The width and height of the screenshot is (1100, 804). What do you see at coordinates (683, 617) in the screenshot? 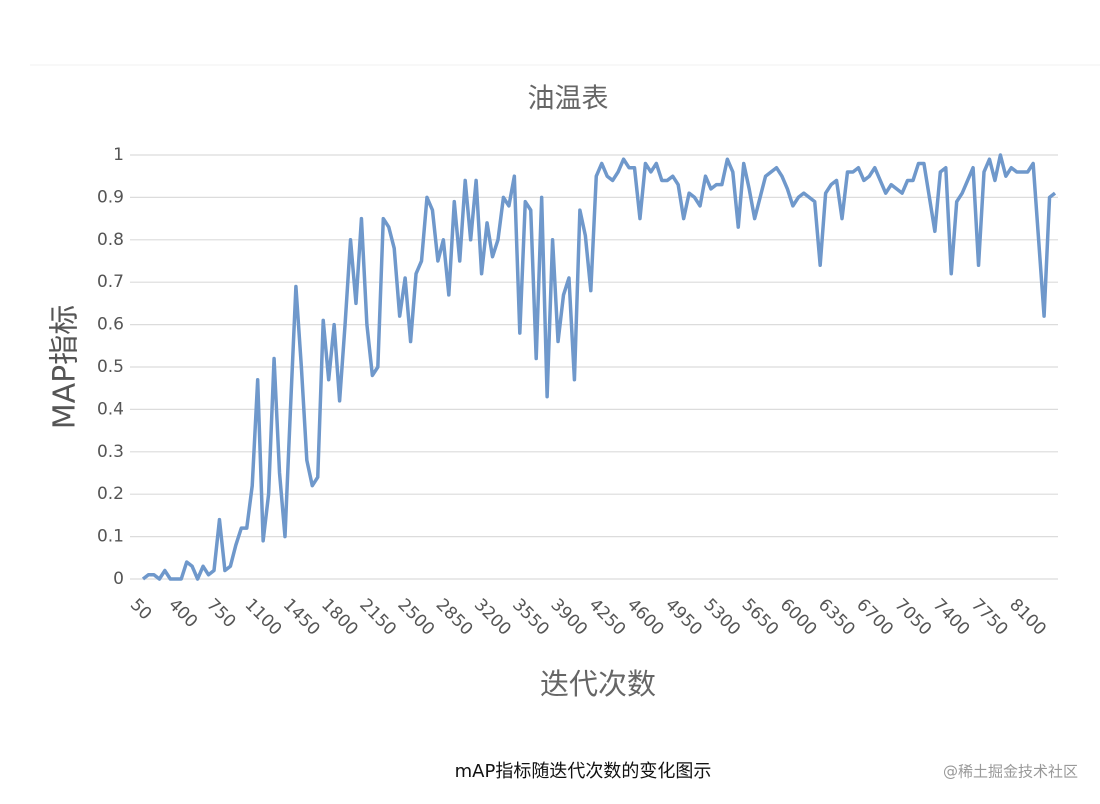
I see `x-tick-label: 4950` at bounding box center [683, 617].